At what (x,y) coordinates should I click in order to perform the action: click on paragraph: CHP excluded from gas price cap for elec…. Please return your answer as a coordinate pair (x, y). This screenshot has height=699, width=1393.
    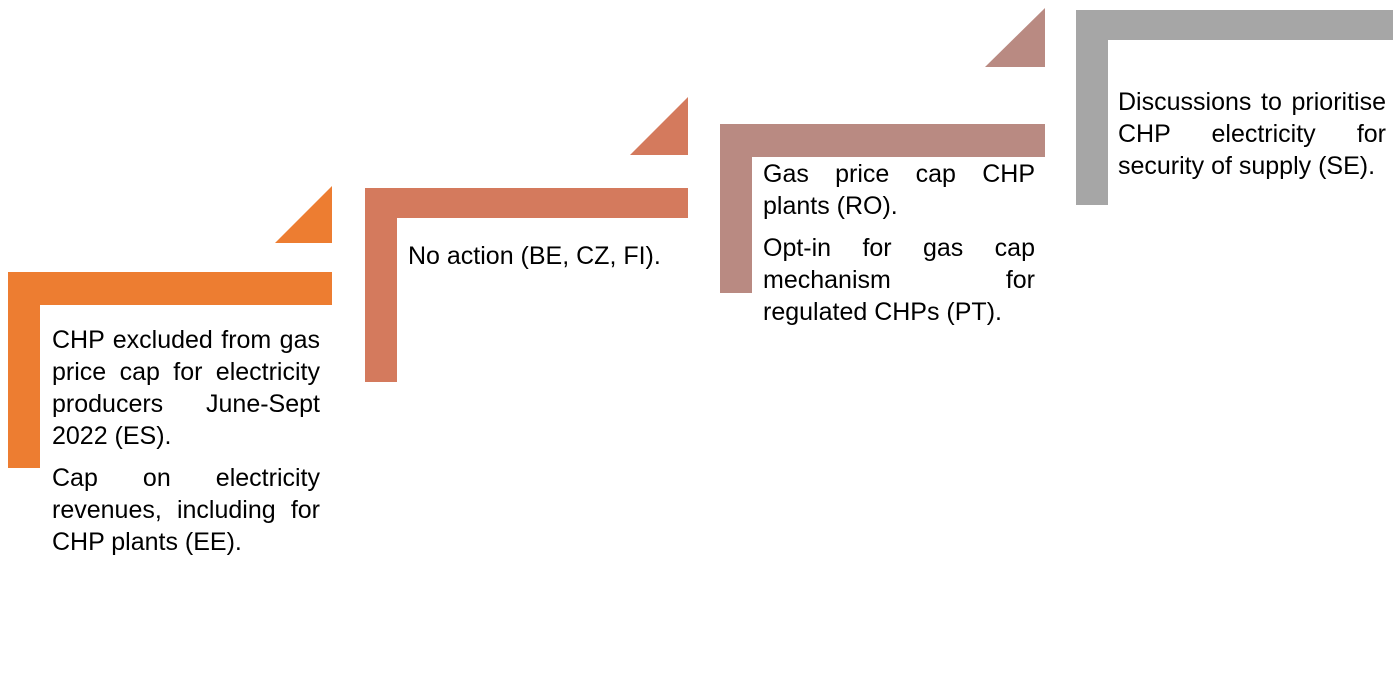
    Looking at the image, I should click on (186, 388).